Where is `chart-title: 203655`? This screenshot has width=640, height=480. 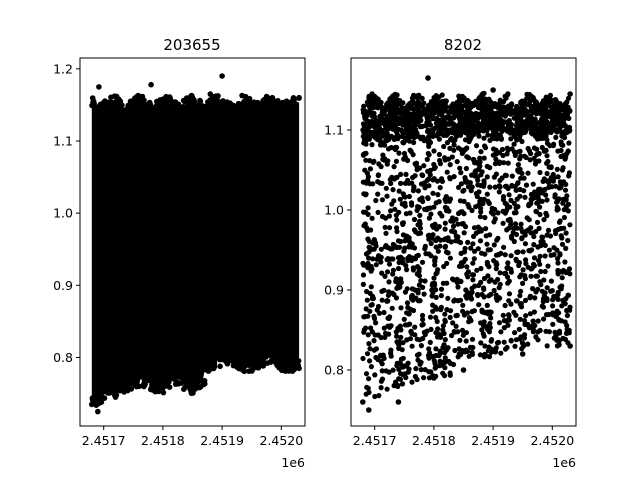 chart-title: 203655 is located at coordinates (191, 45).